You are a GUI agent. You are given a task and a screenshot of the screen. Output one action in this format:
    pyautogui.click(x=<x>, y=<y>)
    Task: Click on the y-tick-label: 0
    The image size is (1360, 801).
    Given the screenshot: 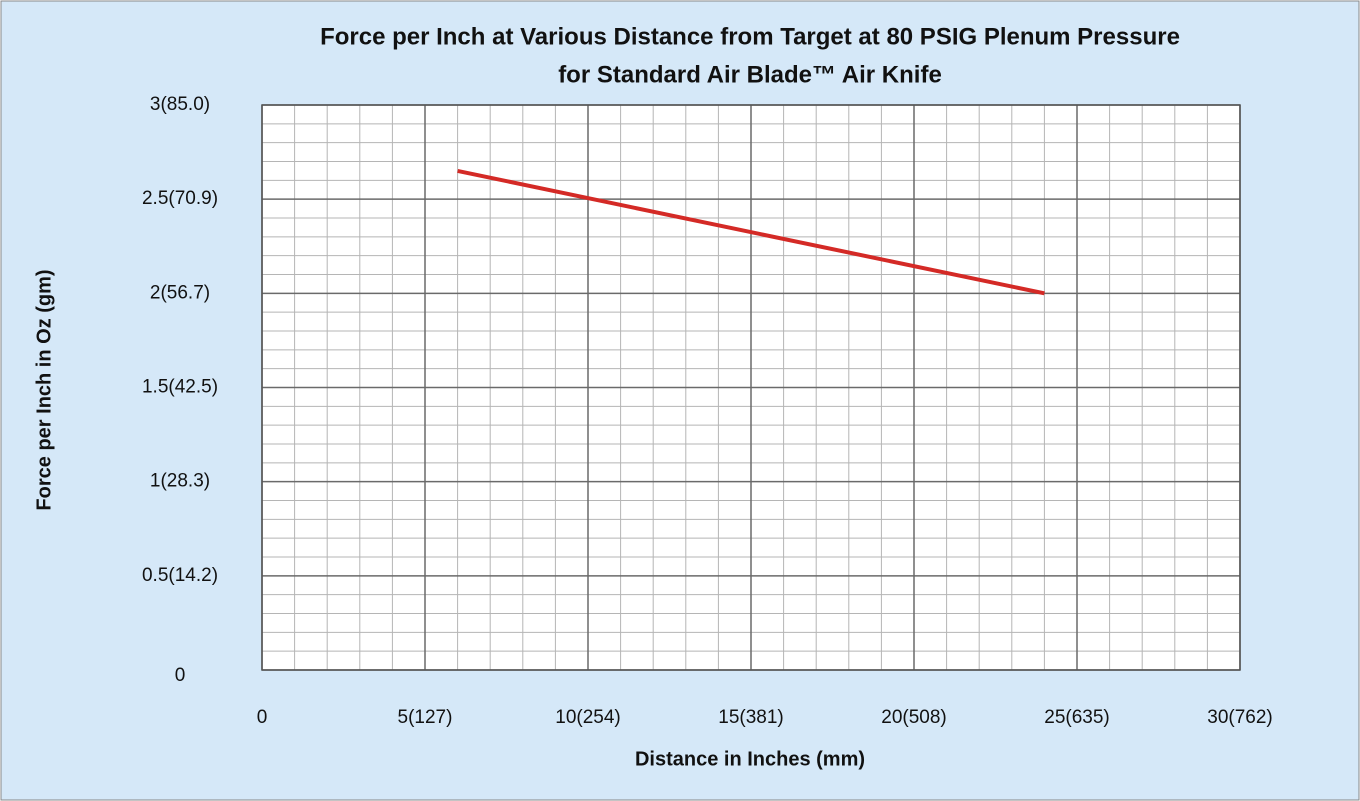 What is the action you would take?
    pyautogui.click(x=180, y=675)
    